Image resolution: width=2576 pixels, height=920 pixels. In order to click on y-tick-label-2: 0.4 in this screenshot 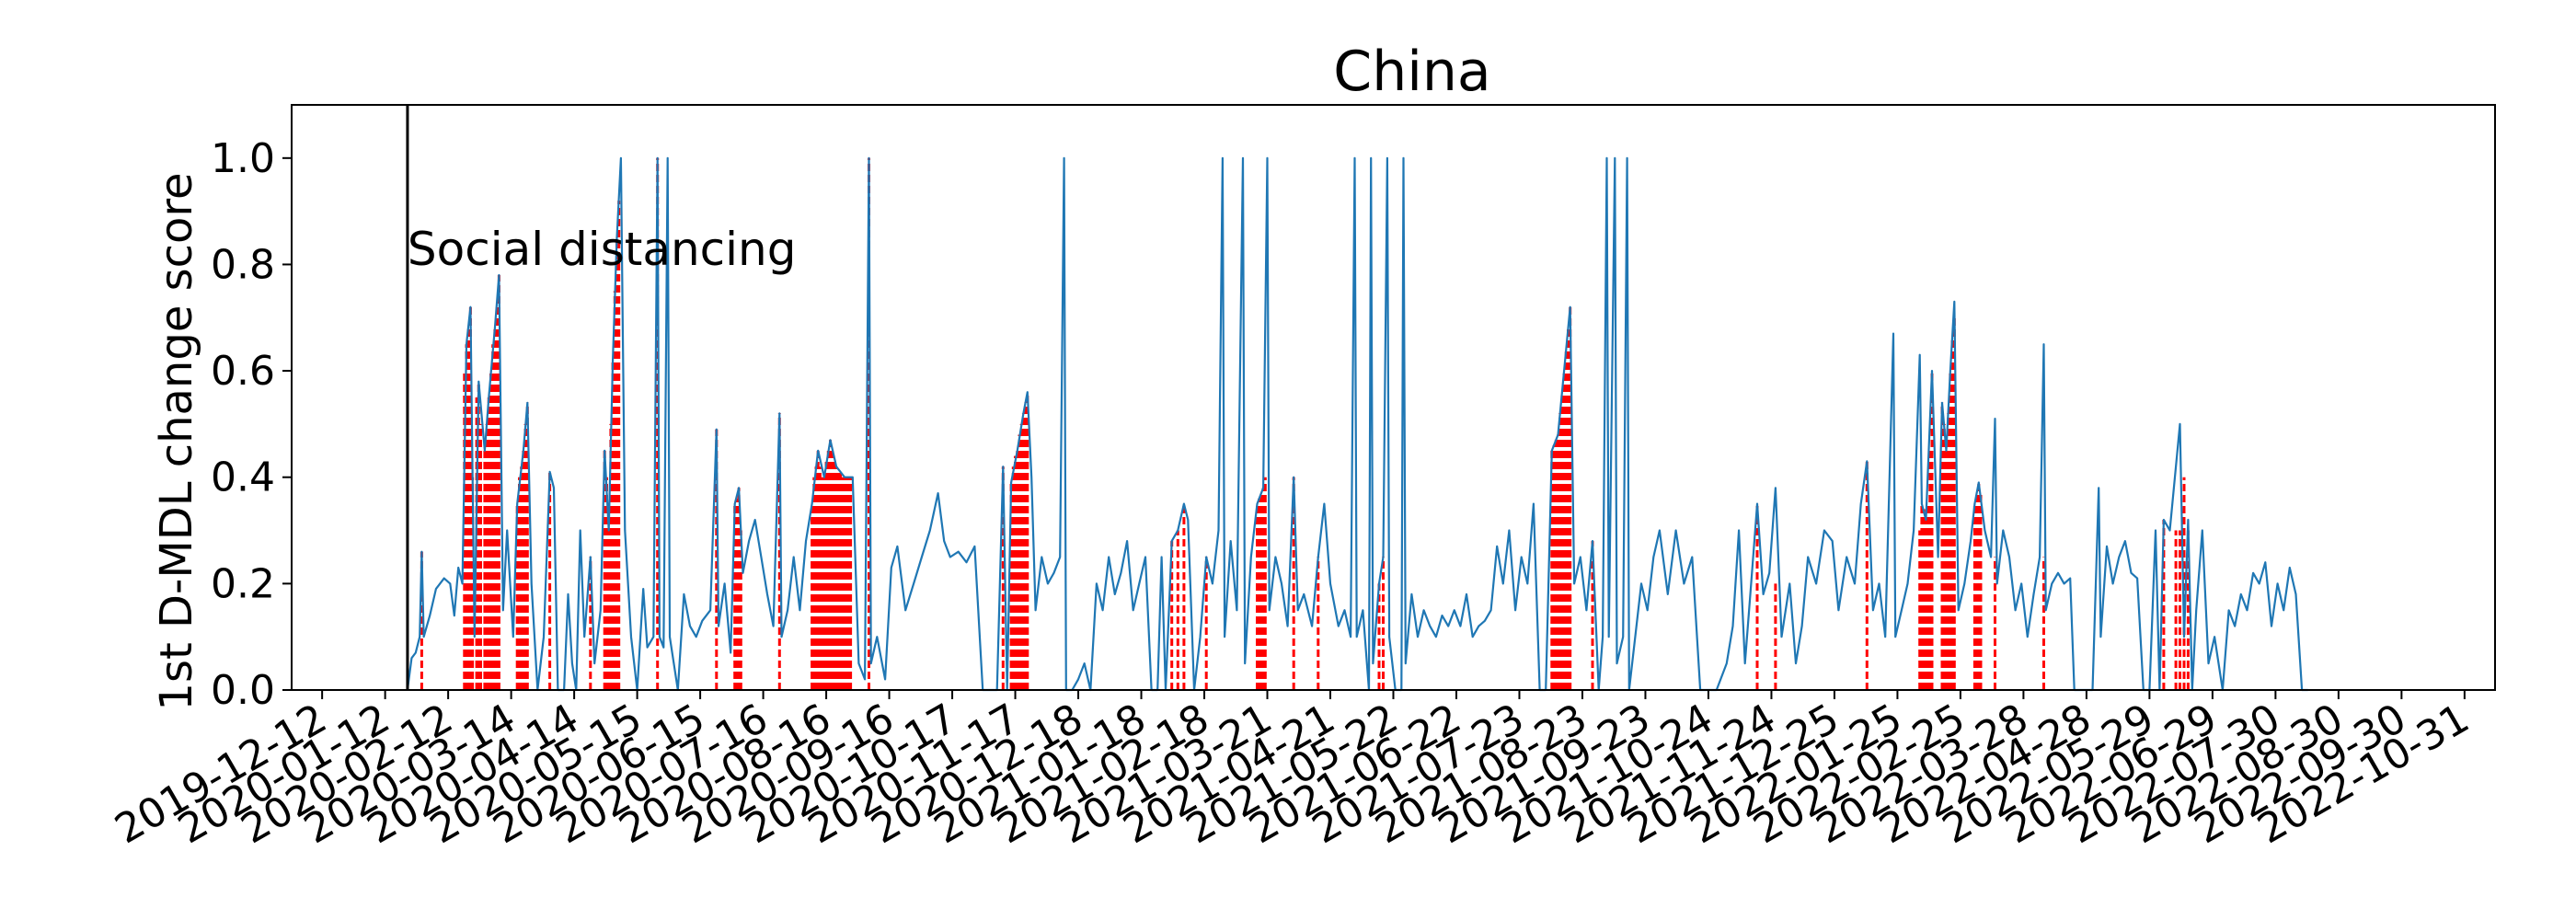, I will do `click(243, 477)`.